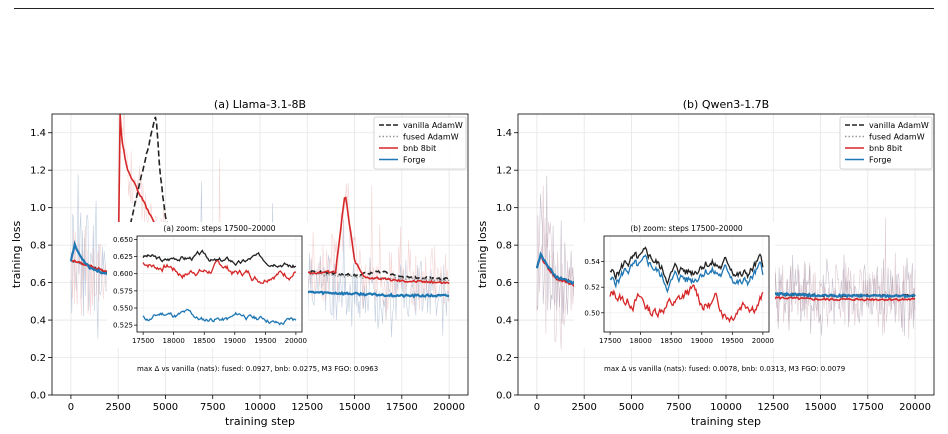 This screenshot has height=434, width=948. I want to click on inset-y-tick-label: 0.575, so click(123, 291).